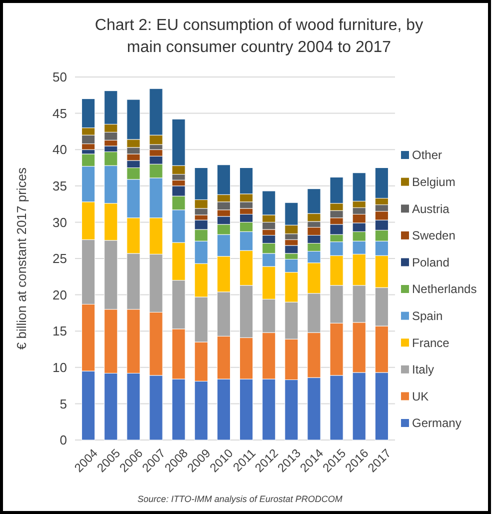 This screenshot has height=514, width=493. I want to click on legend-label: Netherlands, so click(444, 289).